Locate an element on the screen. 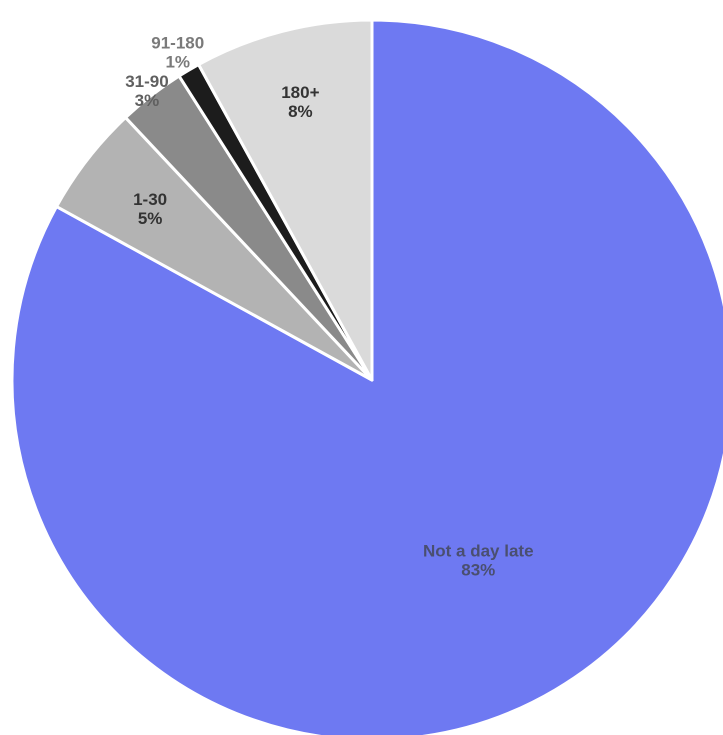  slice-label-name: 1-30 is located at coordinates (150, 199).